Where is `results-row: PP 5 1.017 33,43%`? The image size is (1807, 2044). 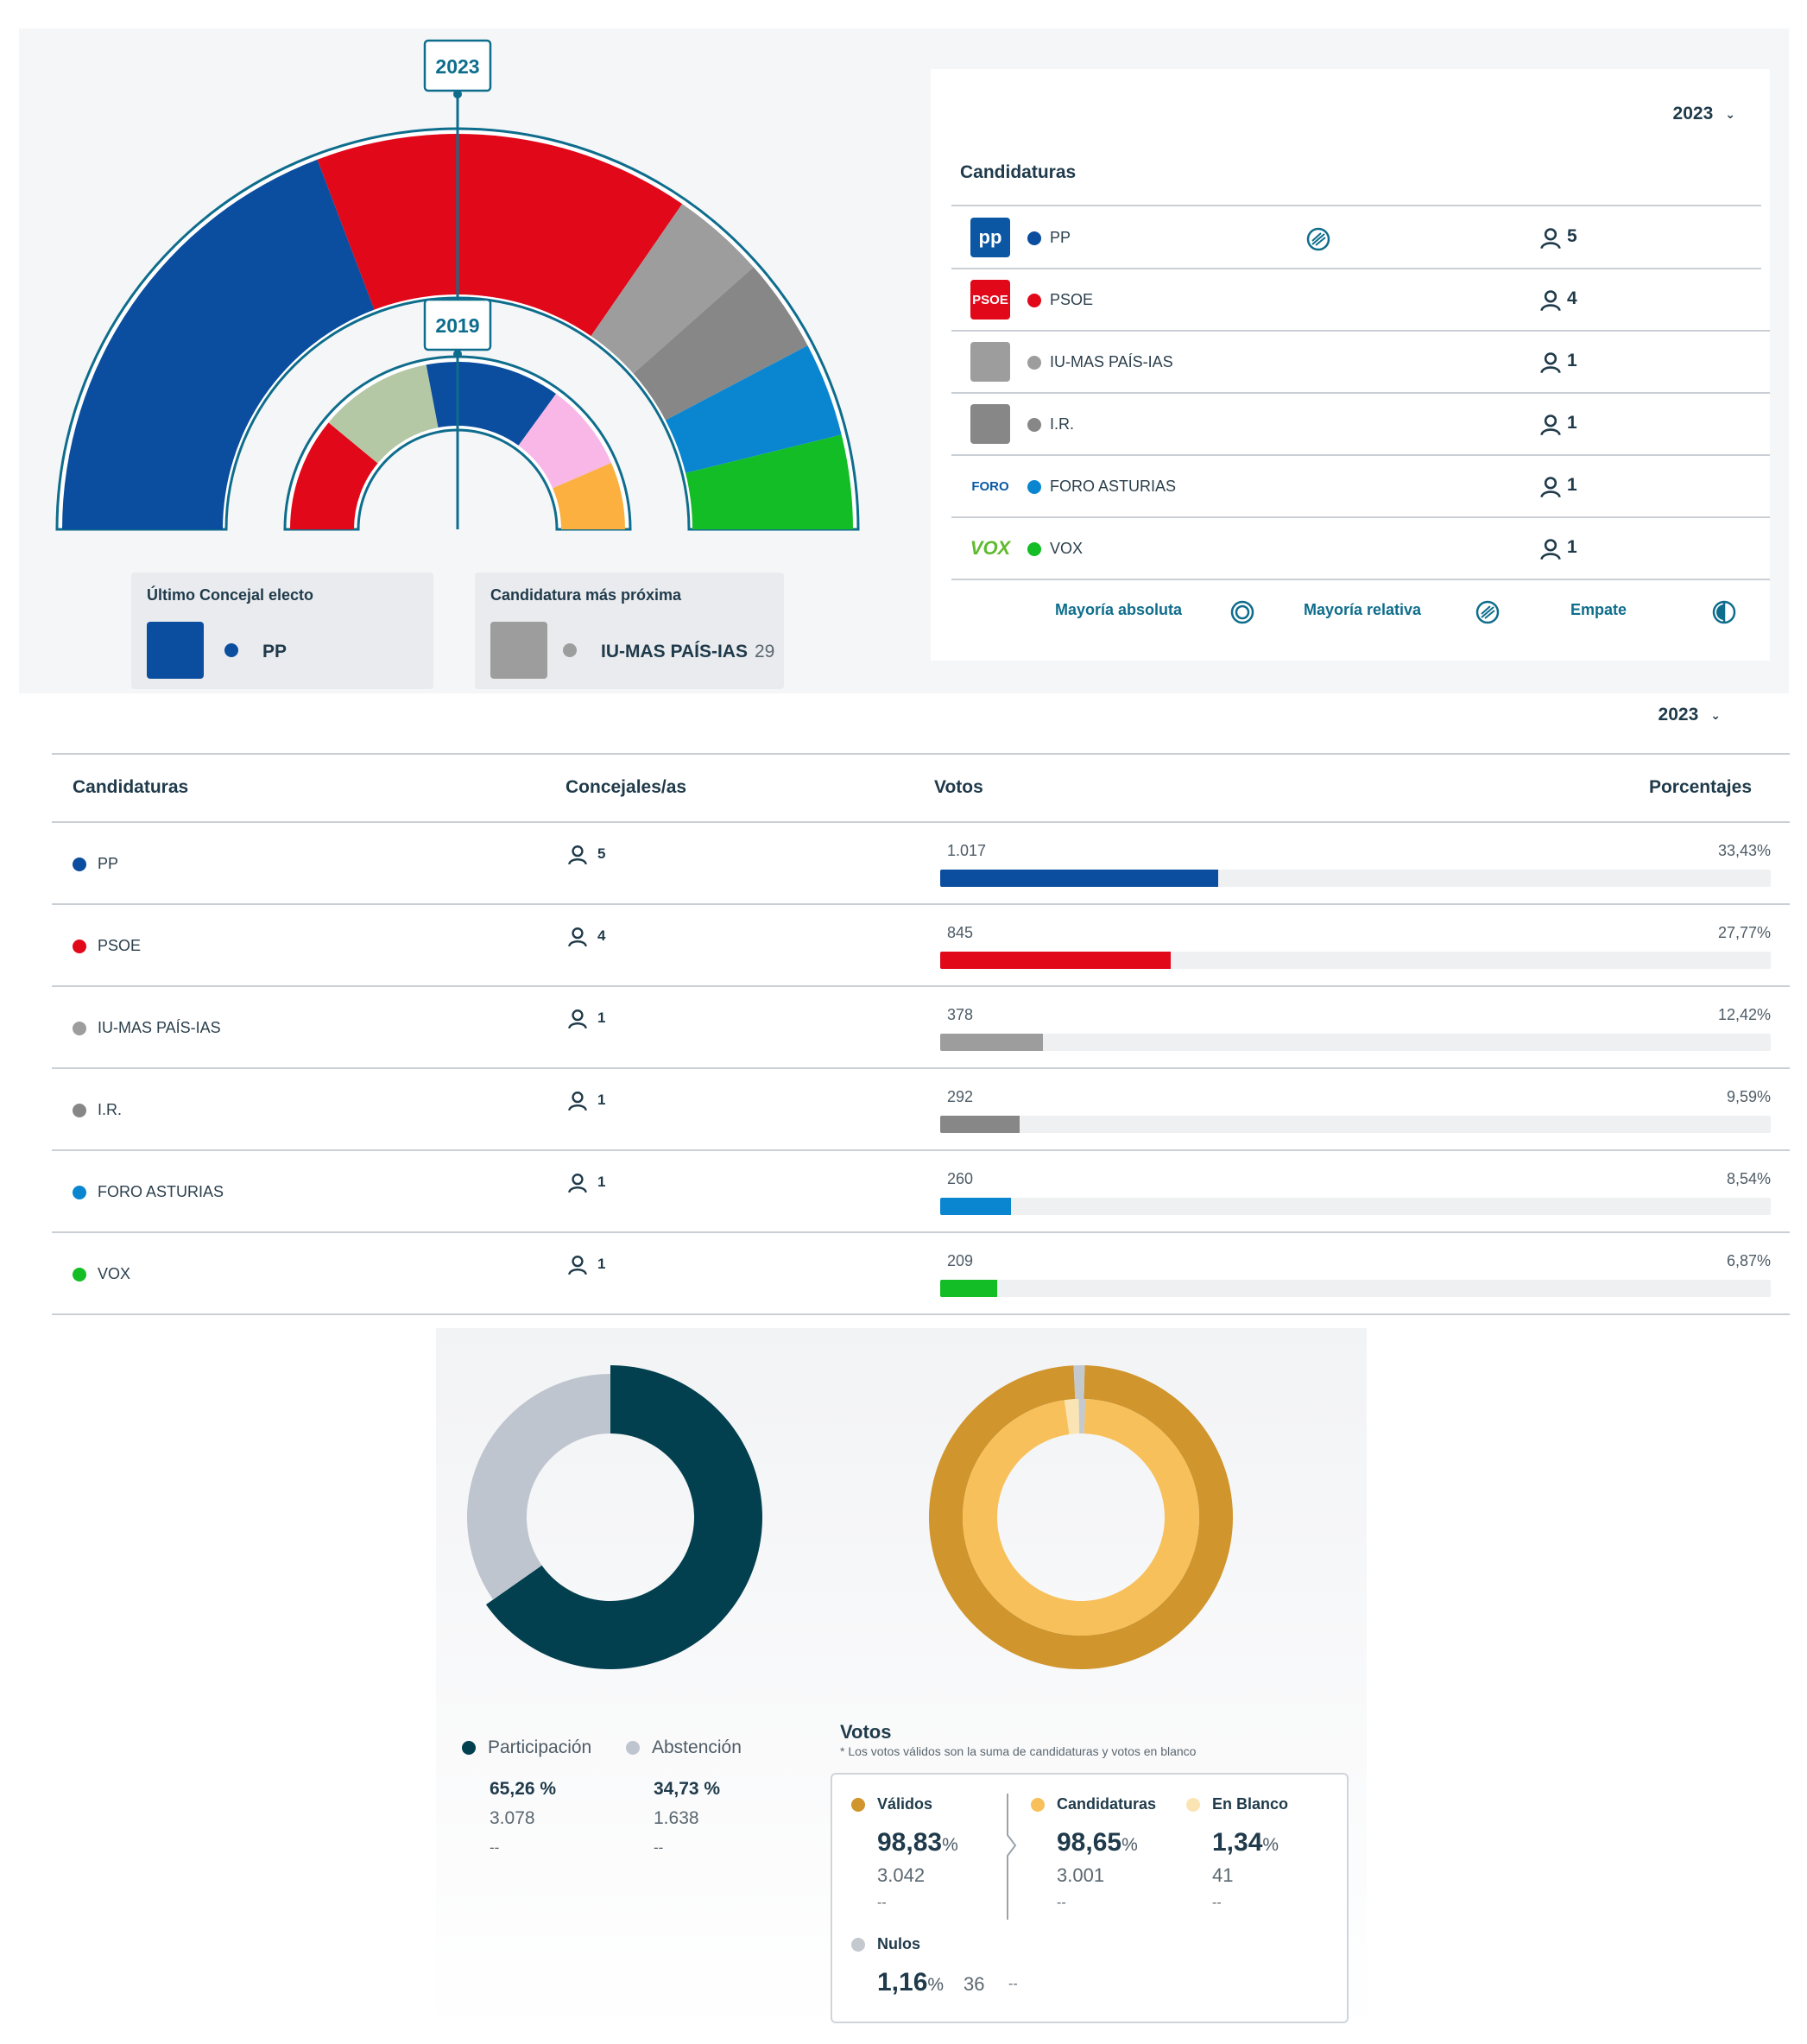 results-row: PP 5 1.017 33,43% is located at coordinates (921, 864).